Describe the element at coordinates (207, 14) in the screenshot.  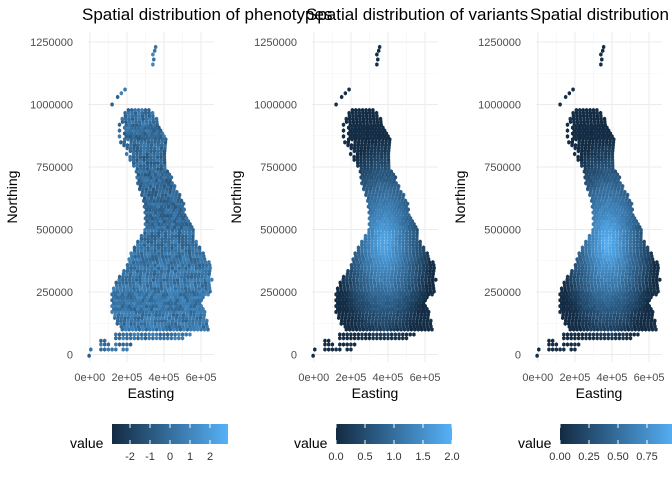
I see `chart-title: Spatial distribution of phenotypes` at that location.